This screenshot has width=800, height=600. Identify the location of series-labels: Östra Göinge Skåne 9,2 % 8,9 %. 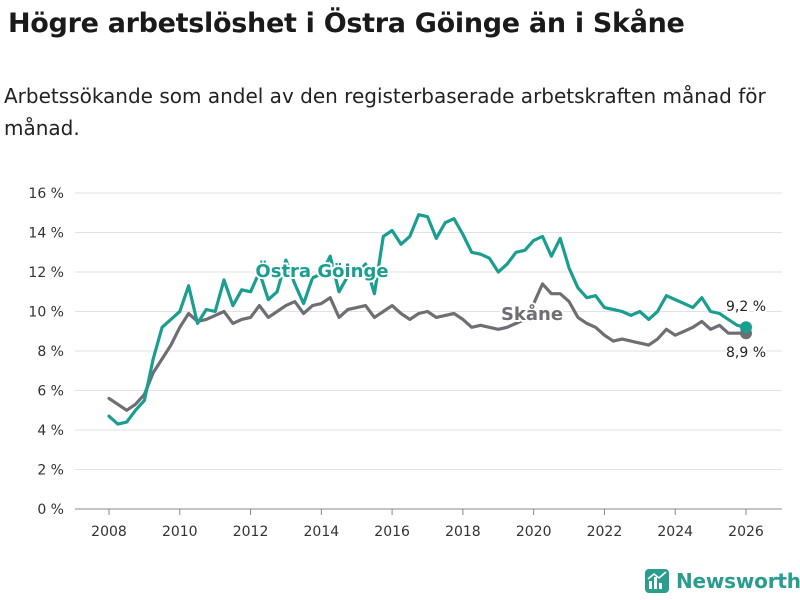
(510, 310).